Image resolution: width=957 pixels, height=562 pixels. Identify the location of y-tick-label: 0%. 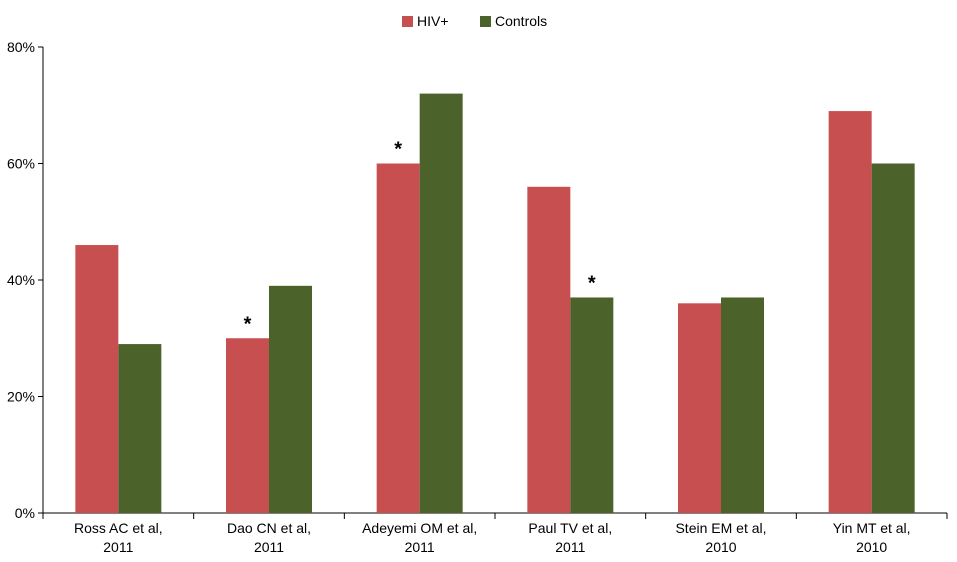
(25, 513).